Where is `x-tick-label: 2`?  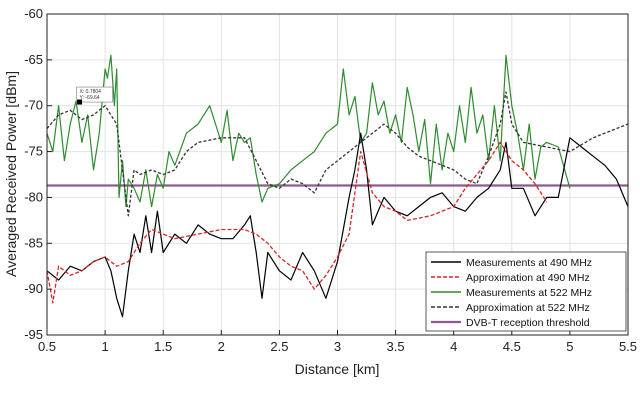
x-tick-label: 2 is located at coordinates (221, 346).